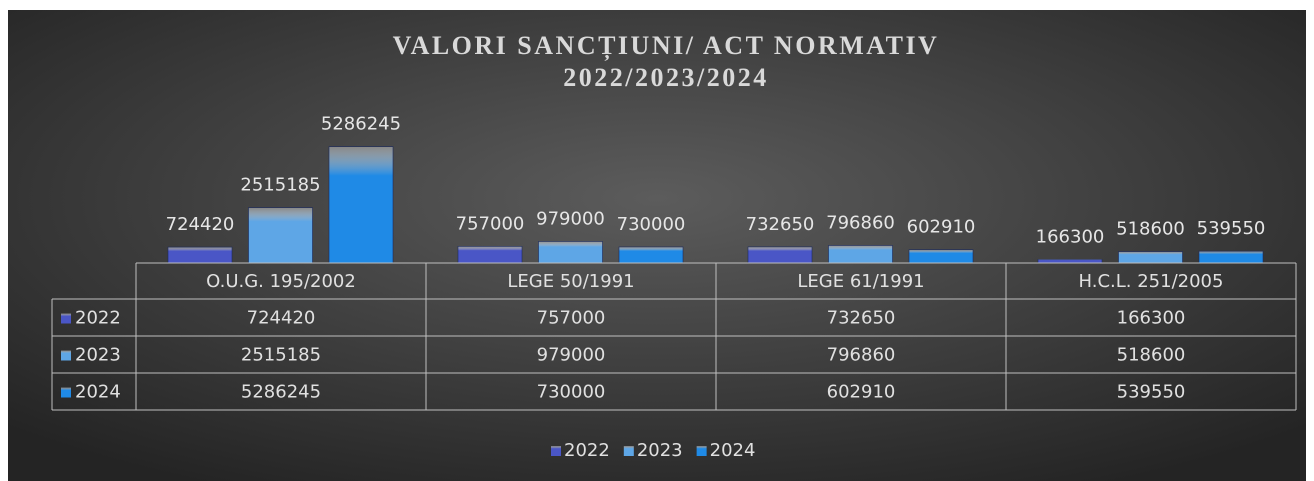 This screenshot has width=1314, height=481. Describe the element at coordinates (361, 124) in the screenshot. I see `data-label: 5286245` at that location.